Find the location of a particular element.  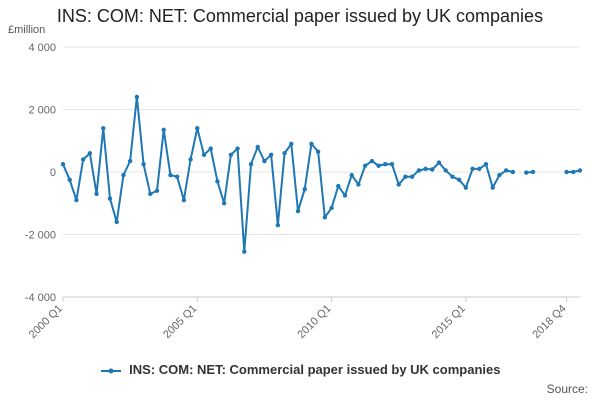

y-tick-label: 4 000 is located at coordinates (42, 48).